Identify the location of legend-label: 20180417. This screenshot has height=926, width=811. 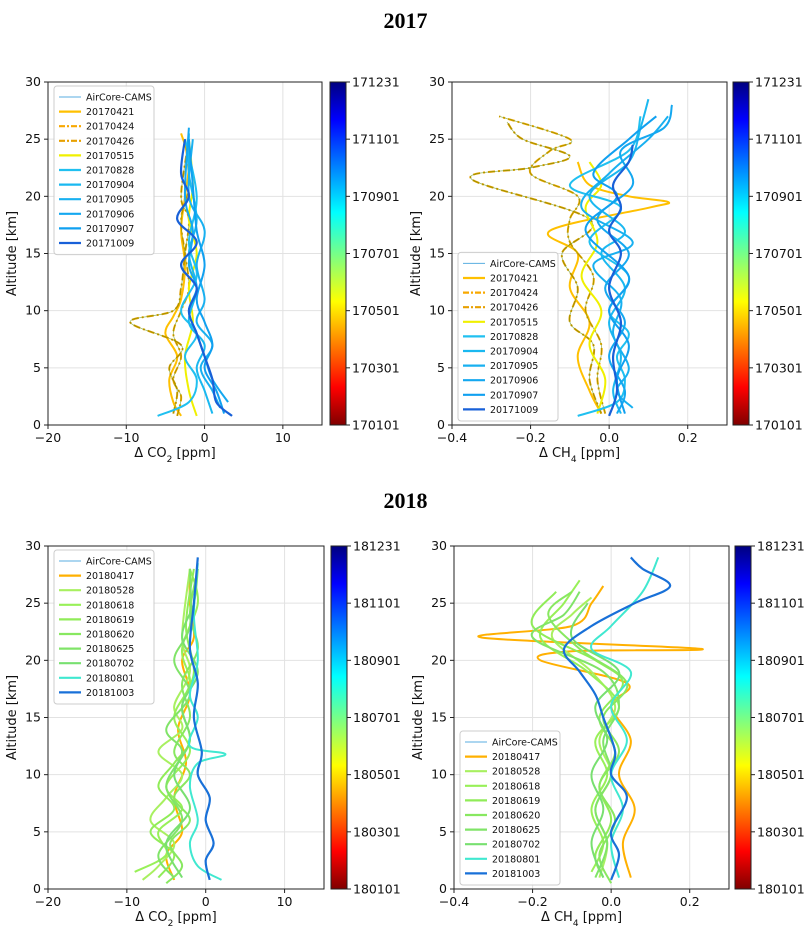
(110, 576).